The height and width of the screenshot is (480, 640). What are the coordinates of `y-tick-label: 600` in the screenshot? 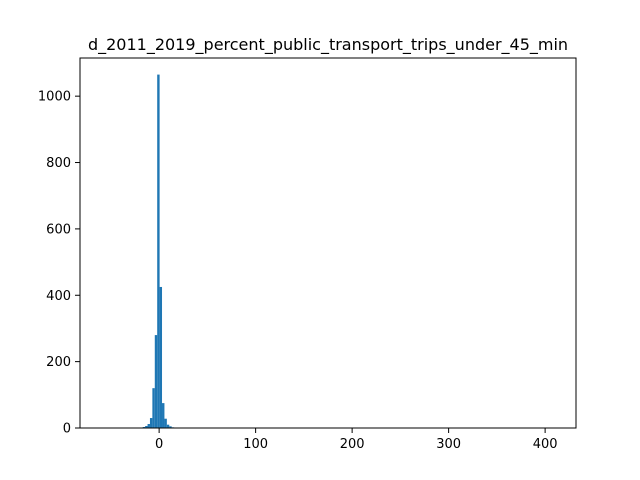 It's located at (58, 229).